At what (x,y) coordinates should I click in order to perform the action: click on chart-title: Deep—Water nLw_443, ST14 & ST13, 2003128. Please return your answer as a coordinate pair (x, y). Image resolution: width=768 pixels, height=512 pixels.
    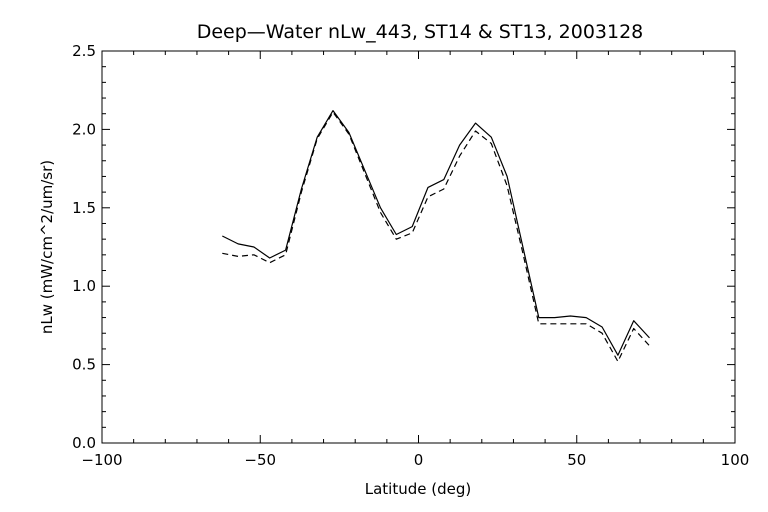
    Looking at the image, I should click on (420, 32).